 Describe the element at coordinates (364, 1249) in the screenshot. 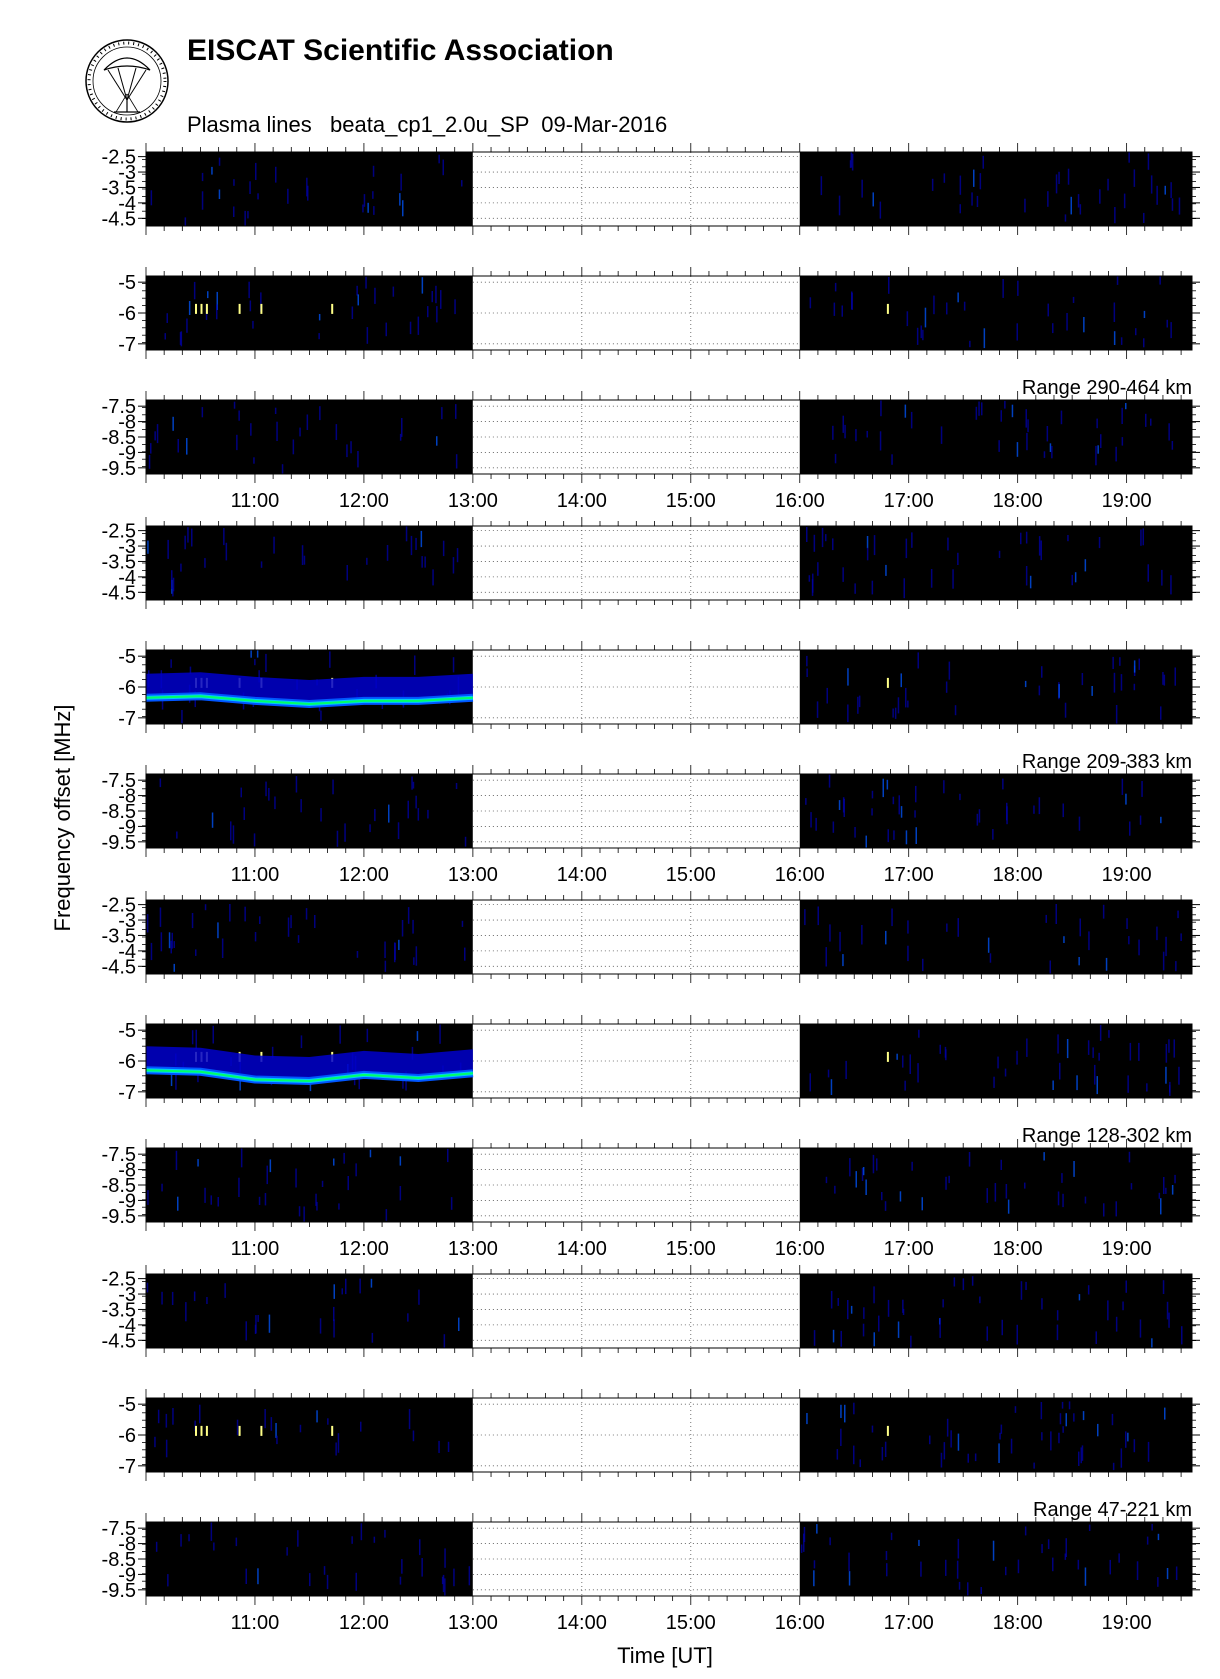

I see `x-tick-label: 12:00` at that location.